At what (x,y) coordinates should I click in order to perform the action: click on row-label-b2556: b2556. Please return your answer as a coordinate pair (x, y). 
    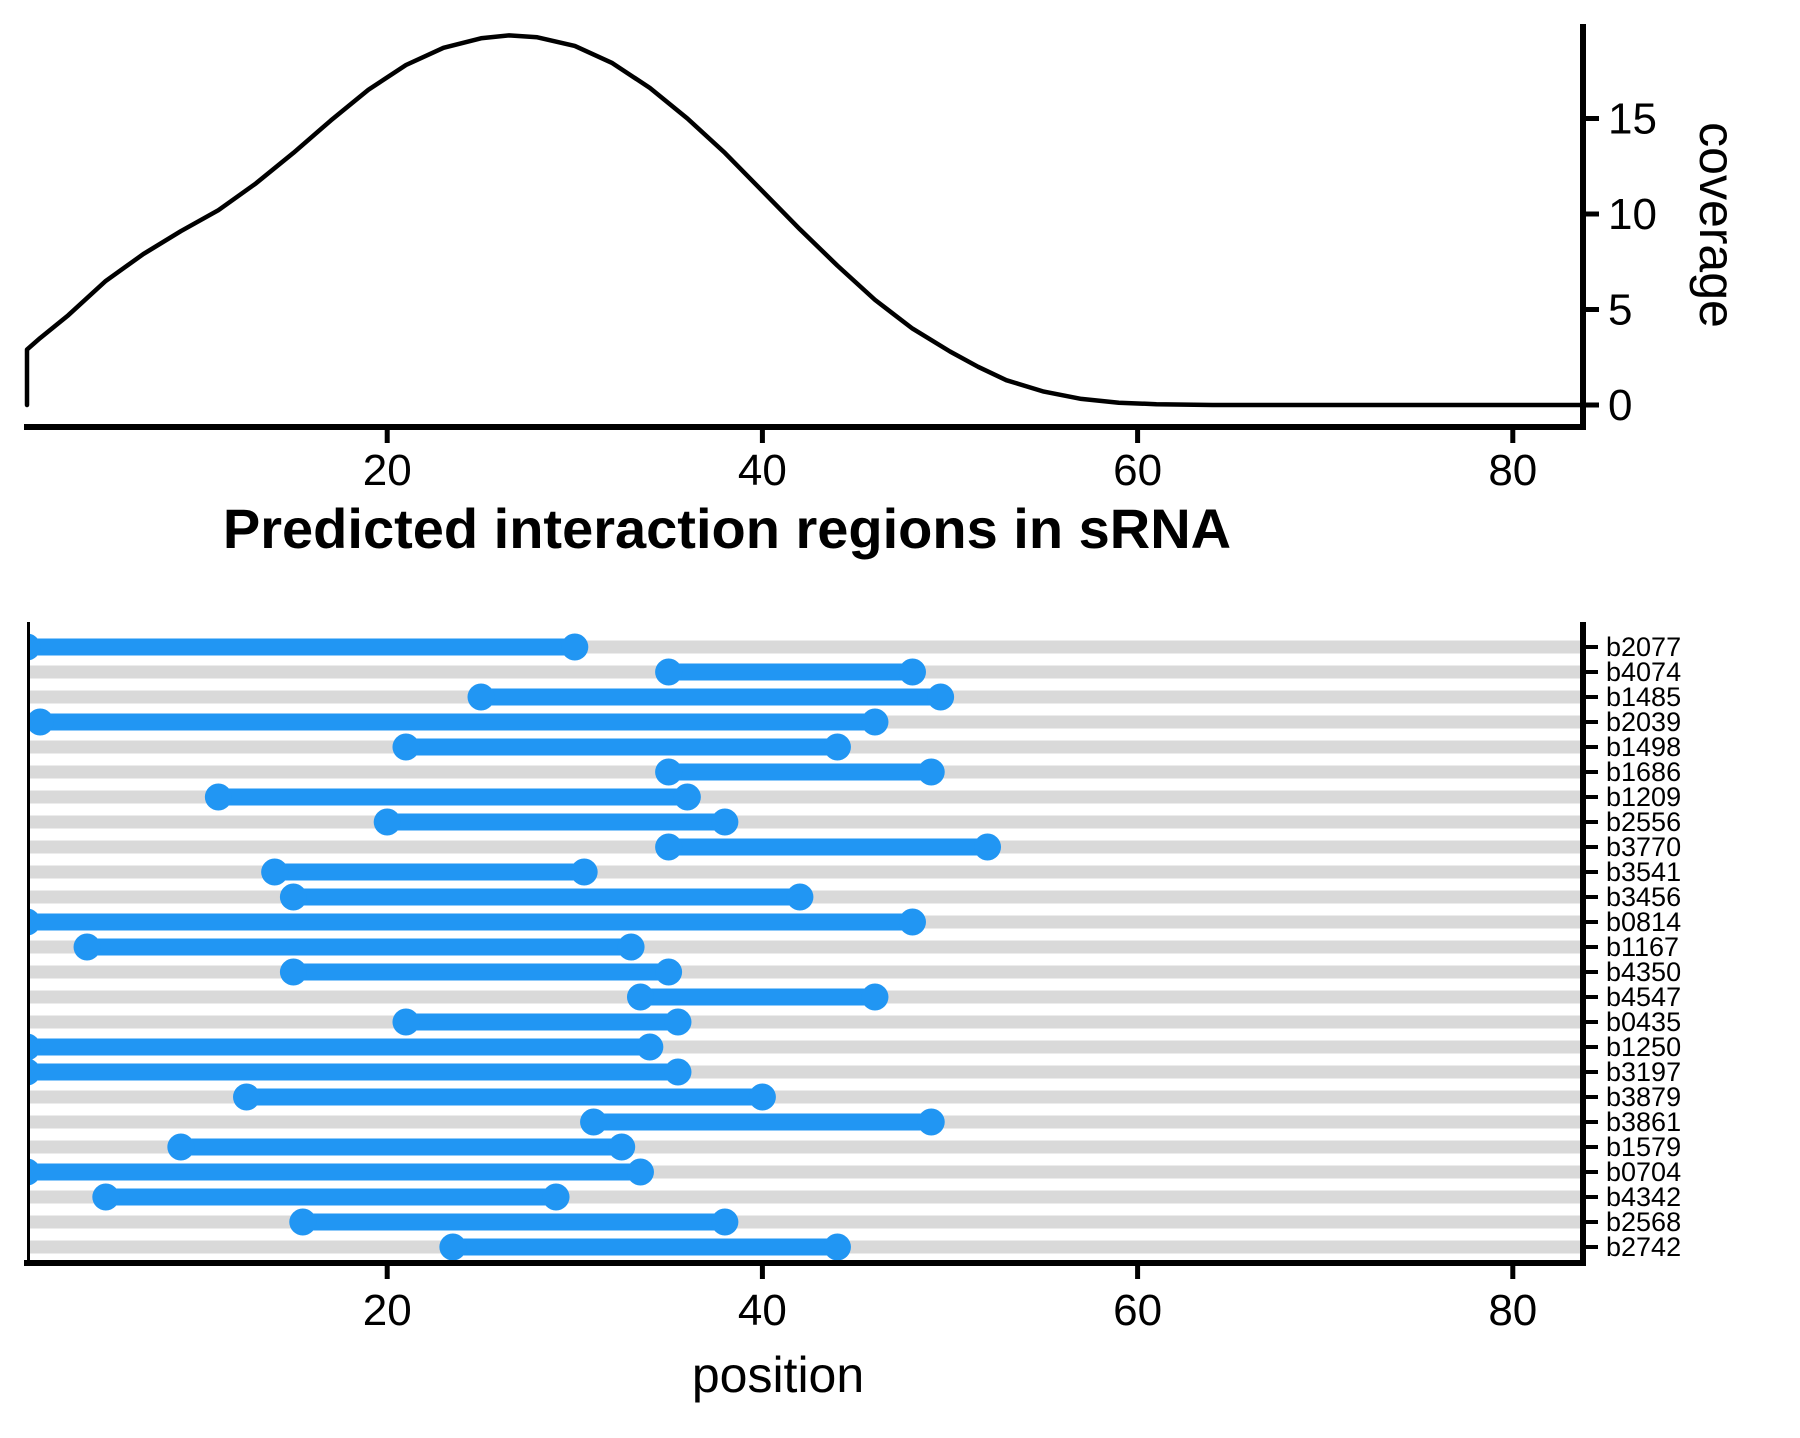
    Looking at the image, I should click on (1643, 822).